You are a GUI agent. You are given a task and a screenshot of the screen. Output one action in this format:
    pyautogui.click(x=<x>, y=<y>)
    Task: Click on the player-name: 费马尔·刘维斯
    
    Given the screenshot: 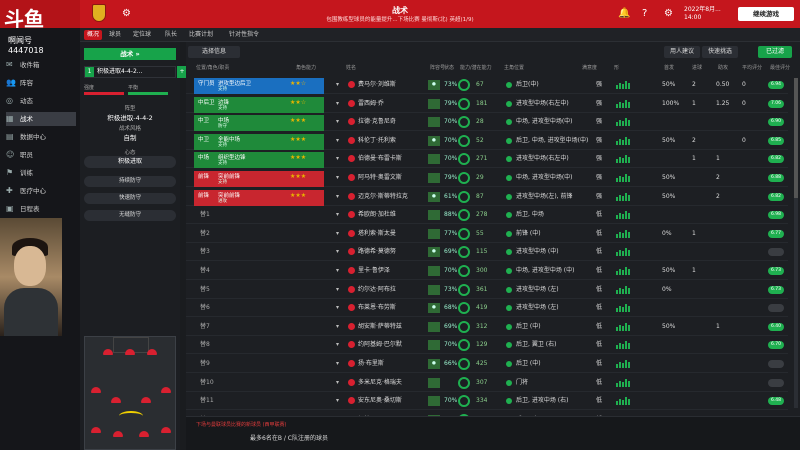 What is the action you would take?
    pyautogui.click(x=377, y=84)
    